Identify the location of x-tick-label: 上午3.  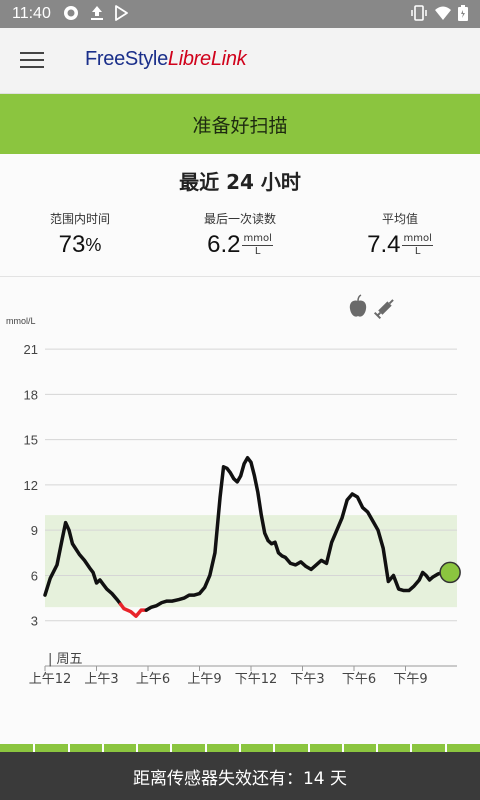
(101, 679).